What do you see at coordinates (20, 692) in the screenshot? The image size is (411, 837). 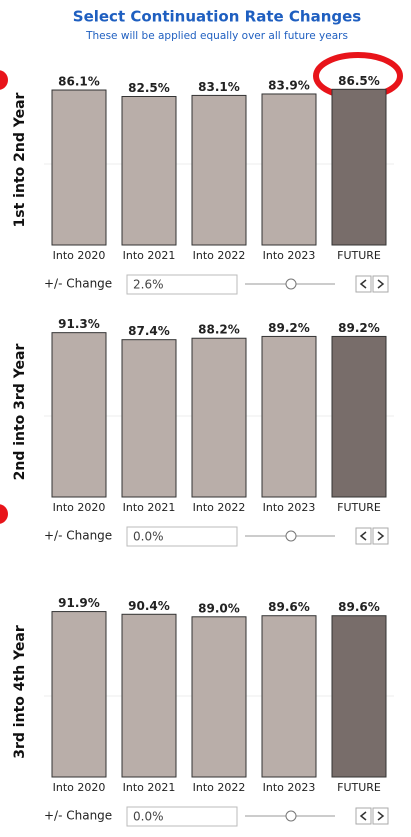 I see `y-axis-title: 3rd into 4th Year` at bounding box center [20, 692].